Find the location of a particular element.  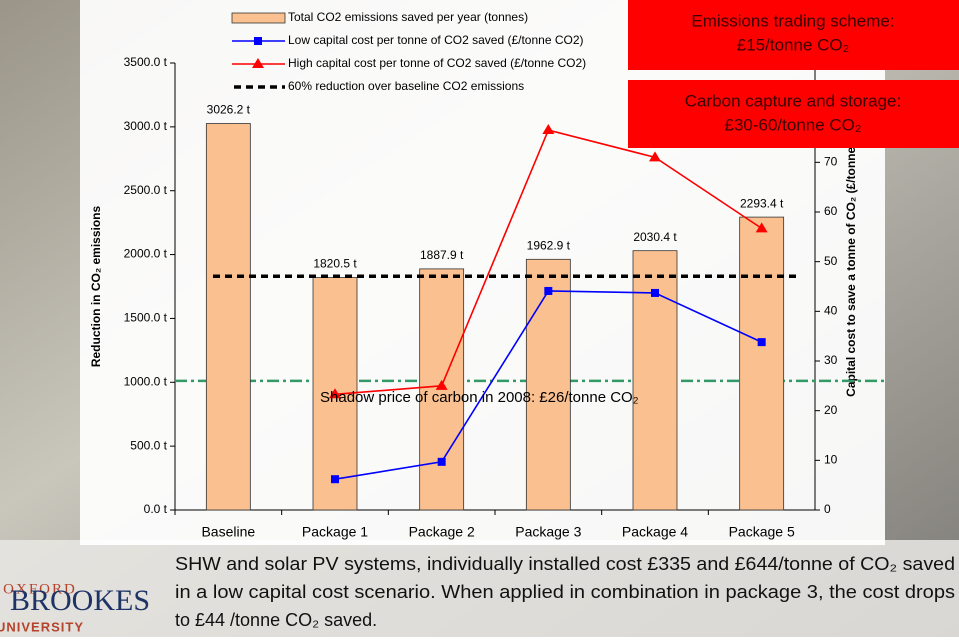

bar-value-label: 2293.4 t is located at coordinates (762, 203).